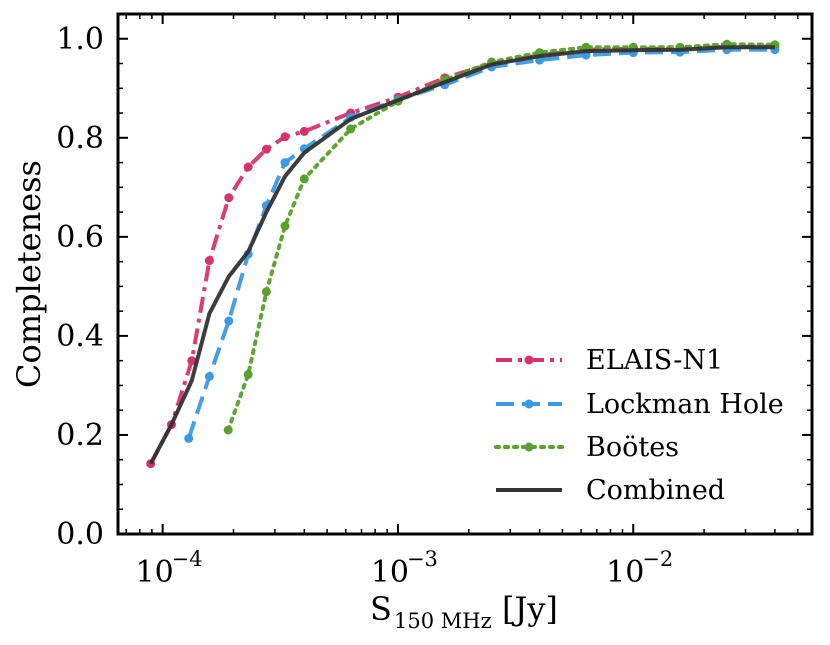 This screenshot has width=830, height=645. Describe the element at coordinates (80, 435) in the screenshot. I see `y-tick-label: 0.2` at that location.